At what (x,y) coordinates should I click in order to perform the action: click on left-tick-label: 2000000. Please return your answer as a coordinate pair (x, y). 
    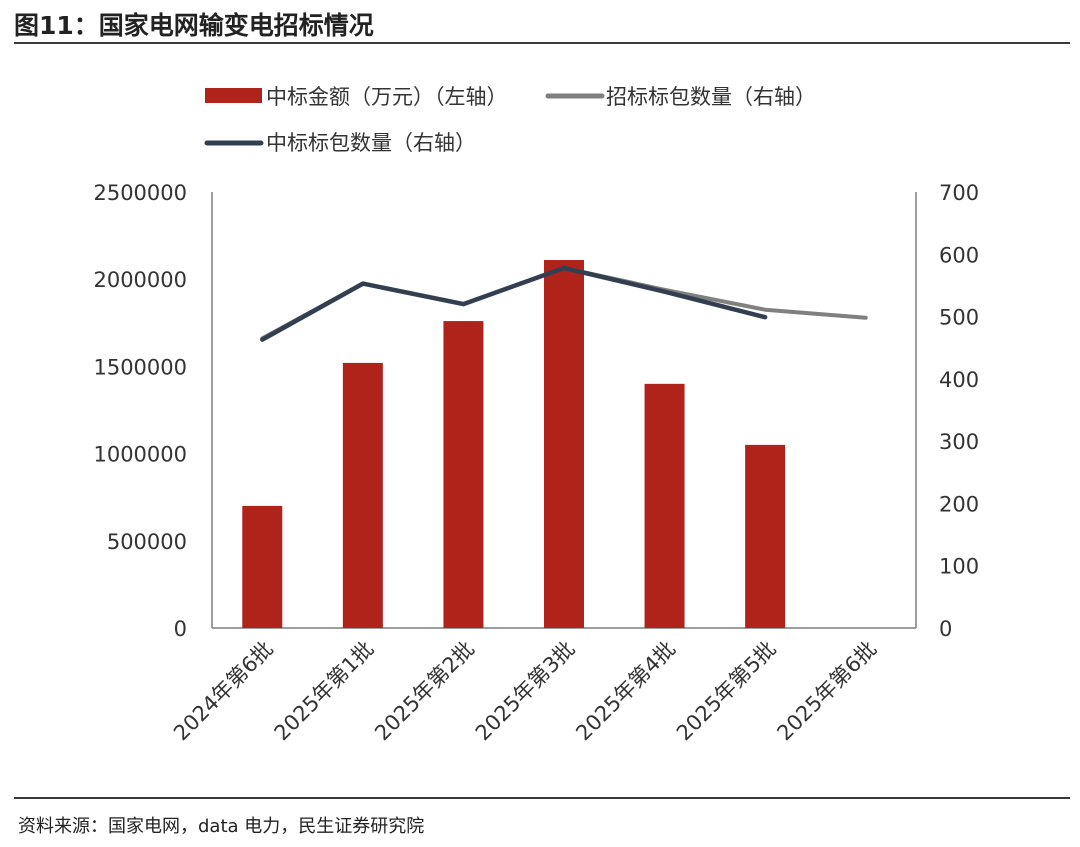
    Looking at the image, I should click on (140, 280).